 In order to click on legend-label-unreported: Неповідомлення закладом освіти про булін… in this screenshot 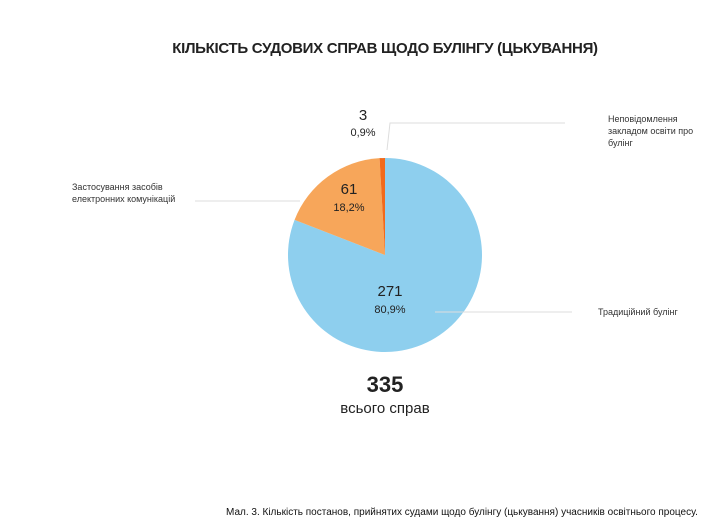, I will do `click(651, 131)`.